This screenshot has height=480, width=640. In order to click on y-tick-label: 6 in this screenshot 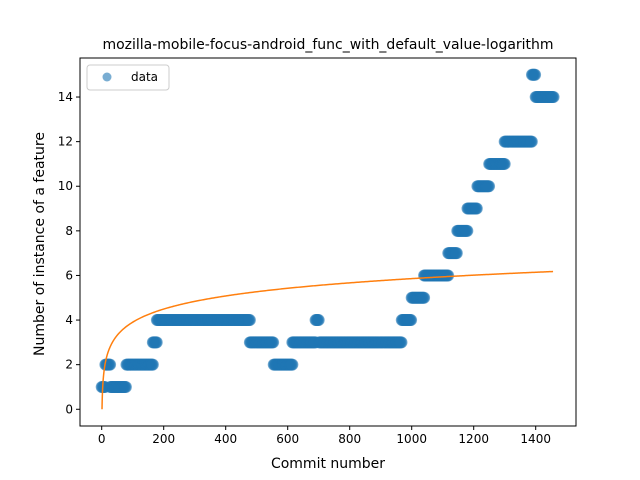, I will do `click(69, 275)`.